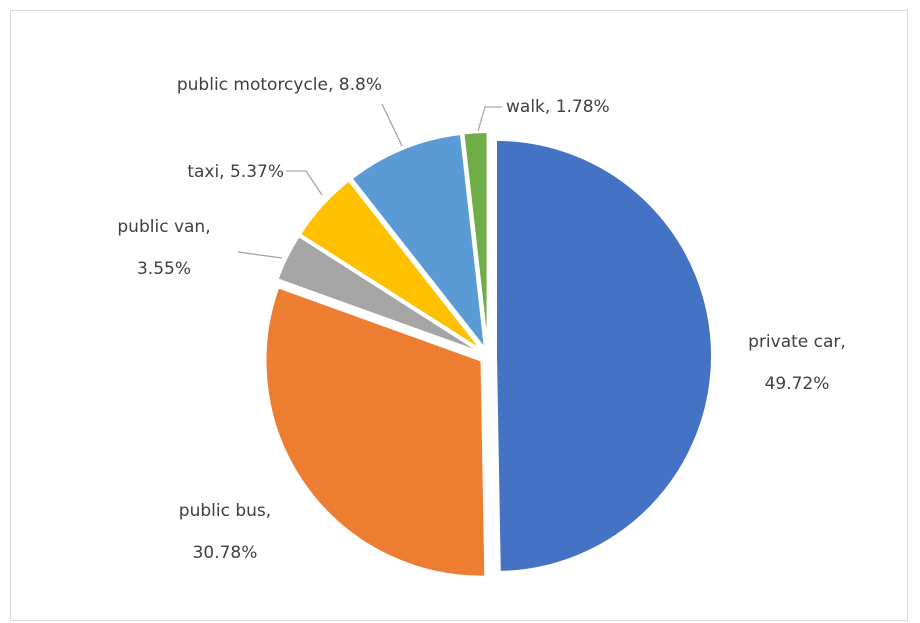  What do you see at coordinates (379, 294) in the screenshot?
I see `pie-slice-public-van` at bounding box center [379, 294].